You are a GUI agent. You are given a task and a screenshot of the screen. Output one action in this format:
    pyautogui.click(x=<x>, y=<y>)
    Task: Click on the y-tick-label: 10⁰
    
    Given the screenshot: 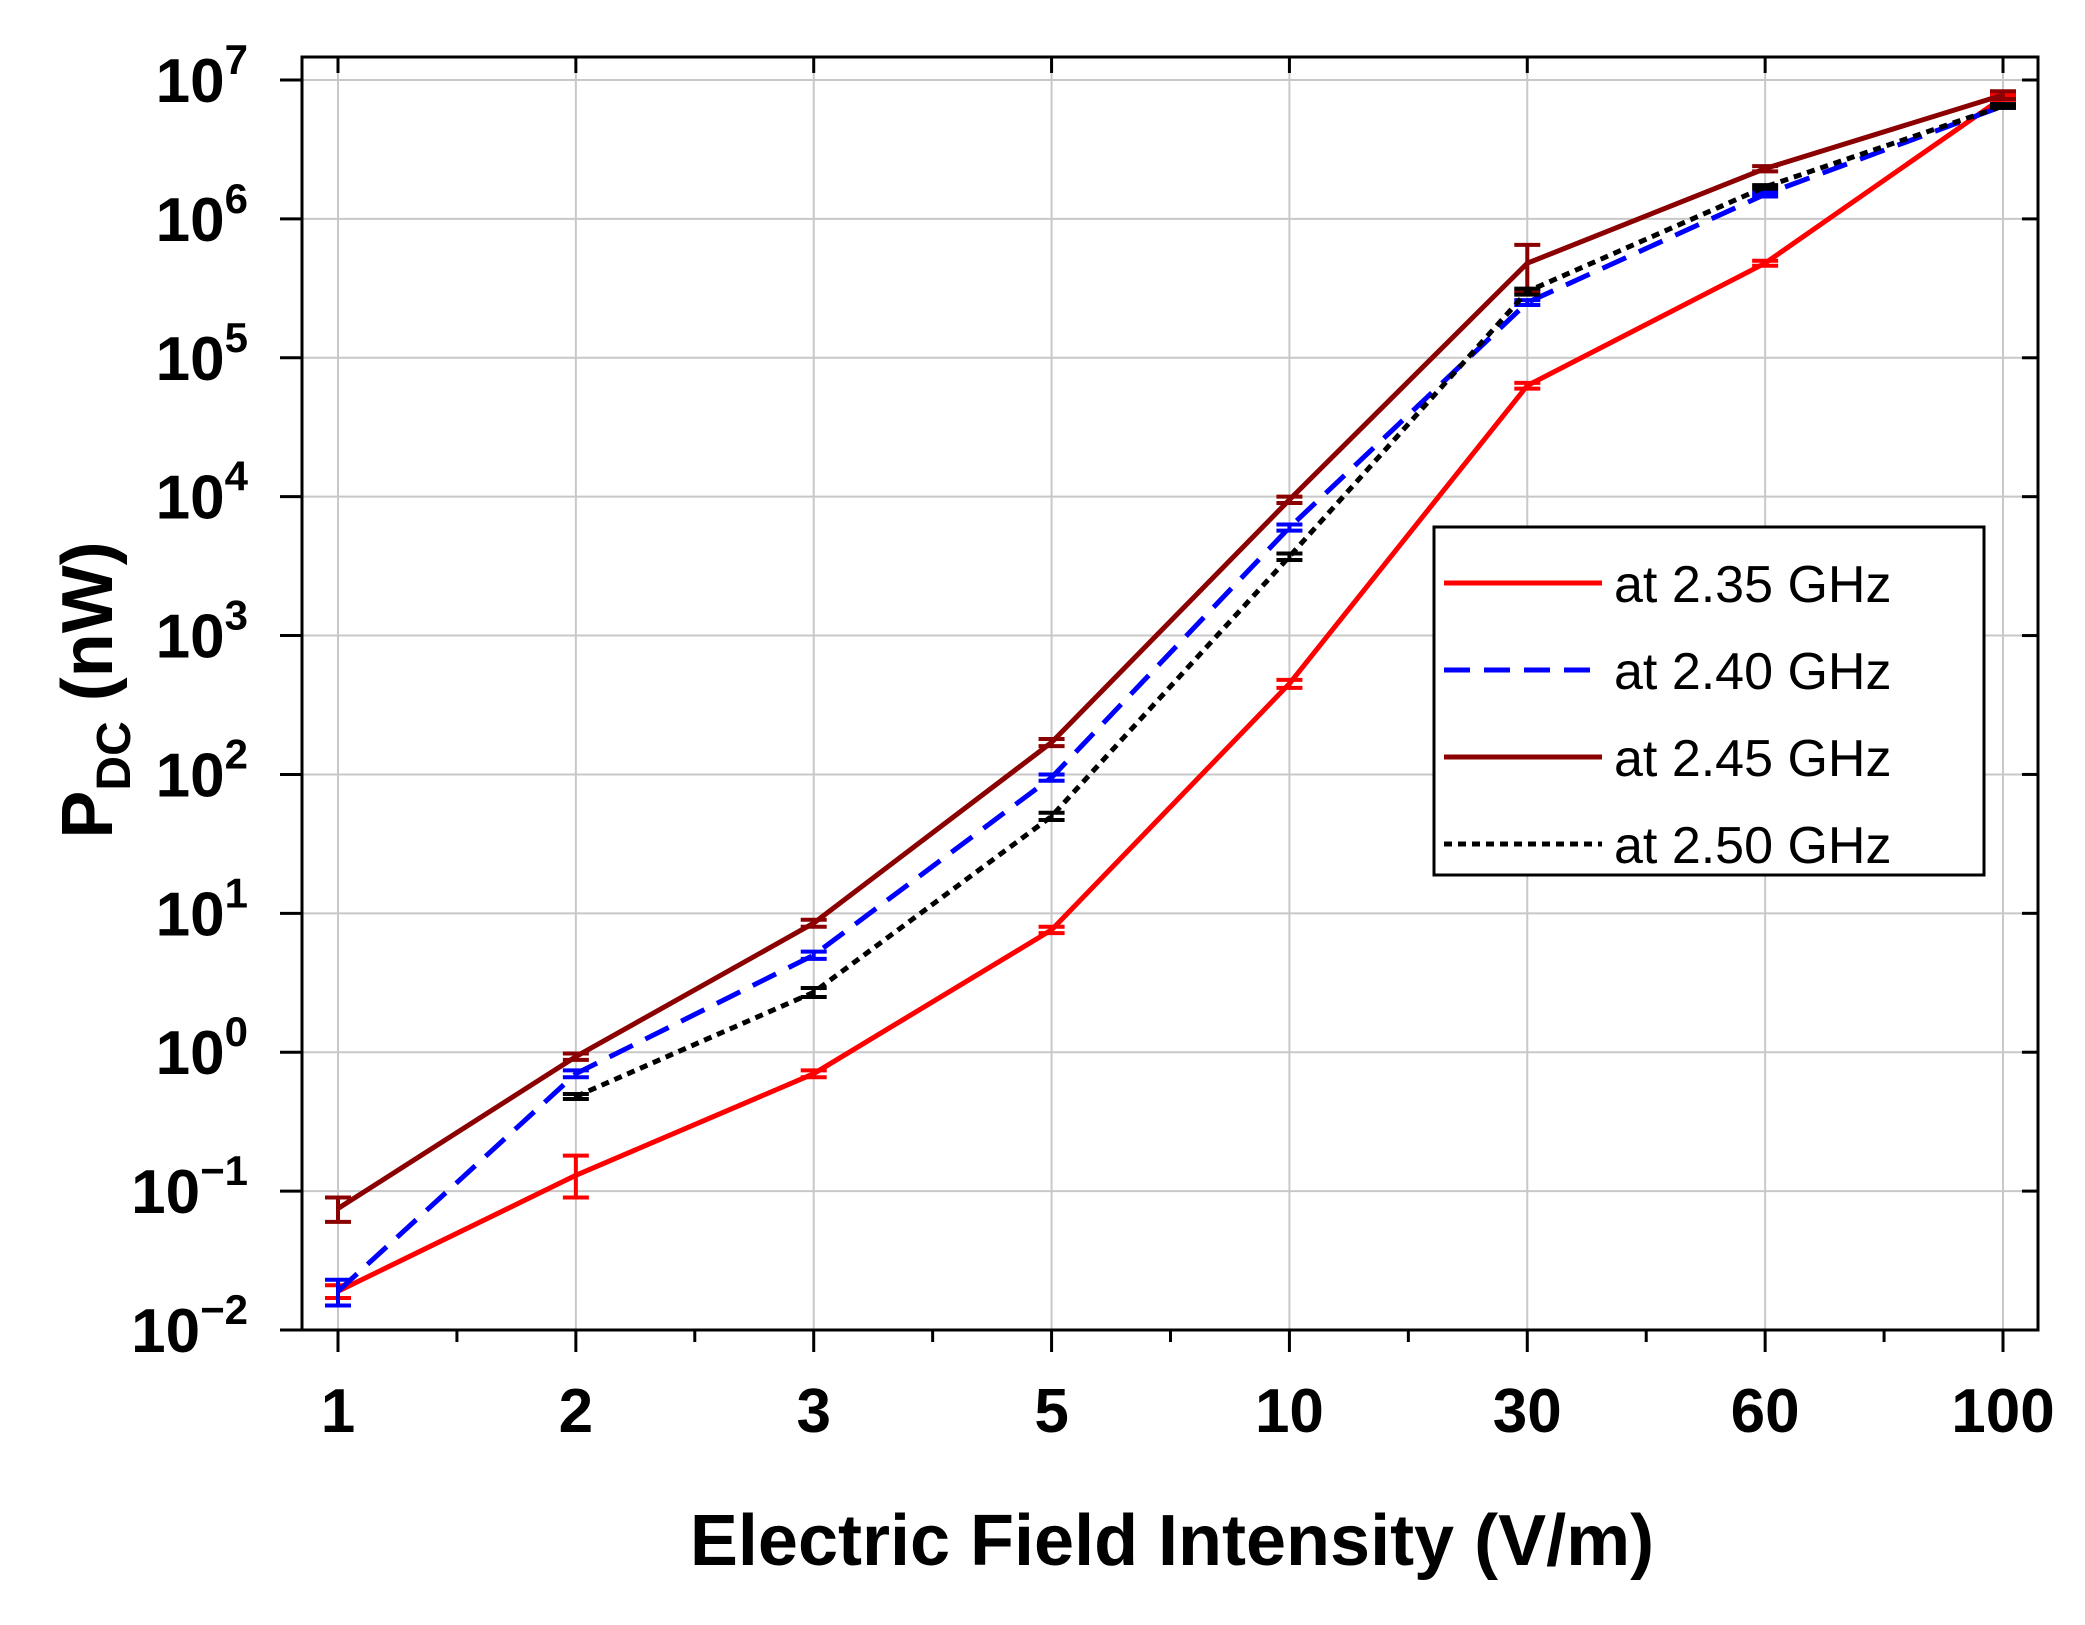 What is the action you would take?
    pyautogui.click(x=202, y=1048)
    